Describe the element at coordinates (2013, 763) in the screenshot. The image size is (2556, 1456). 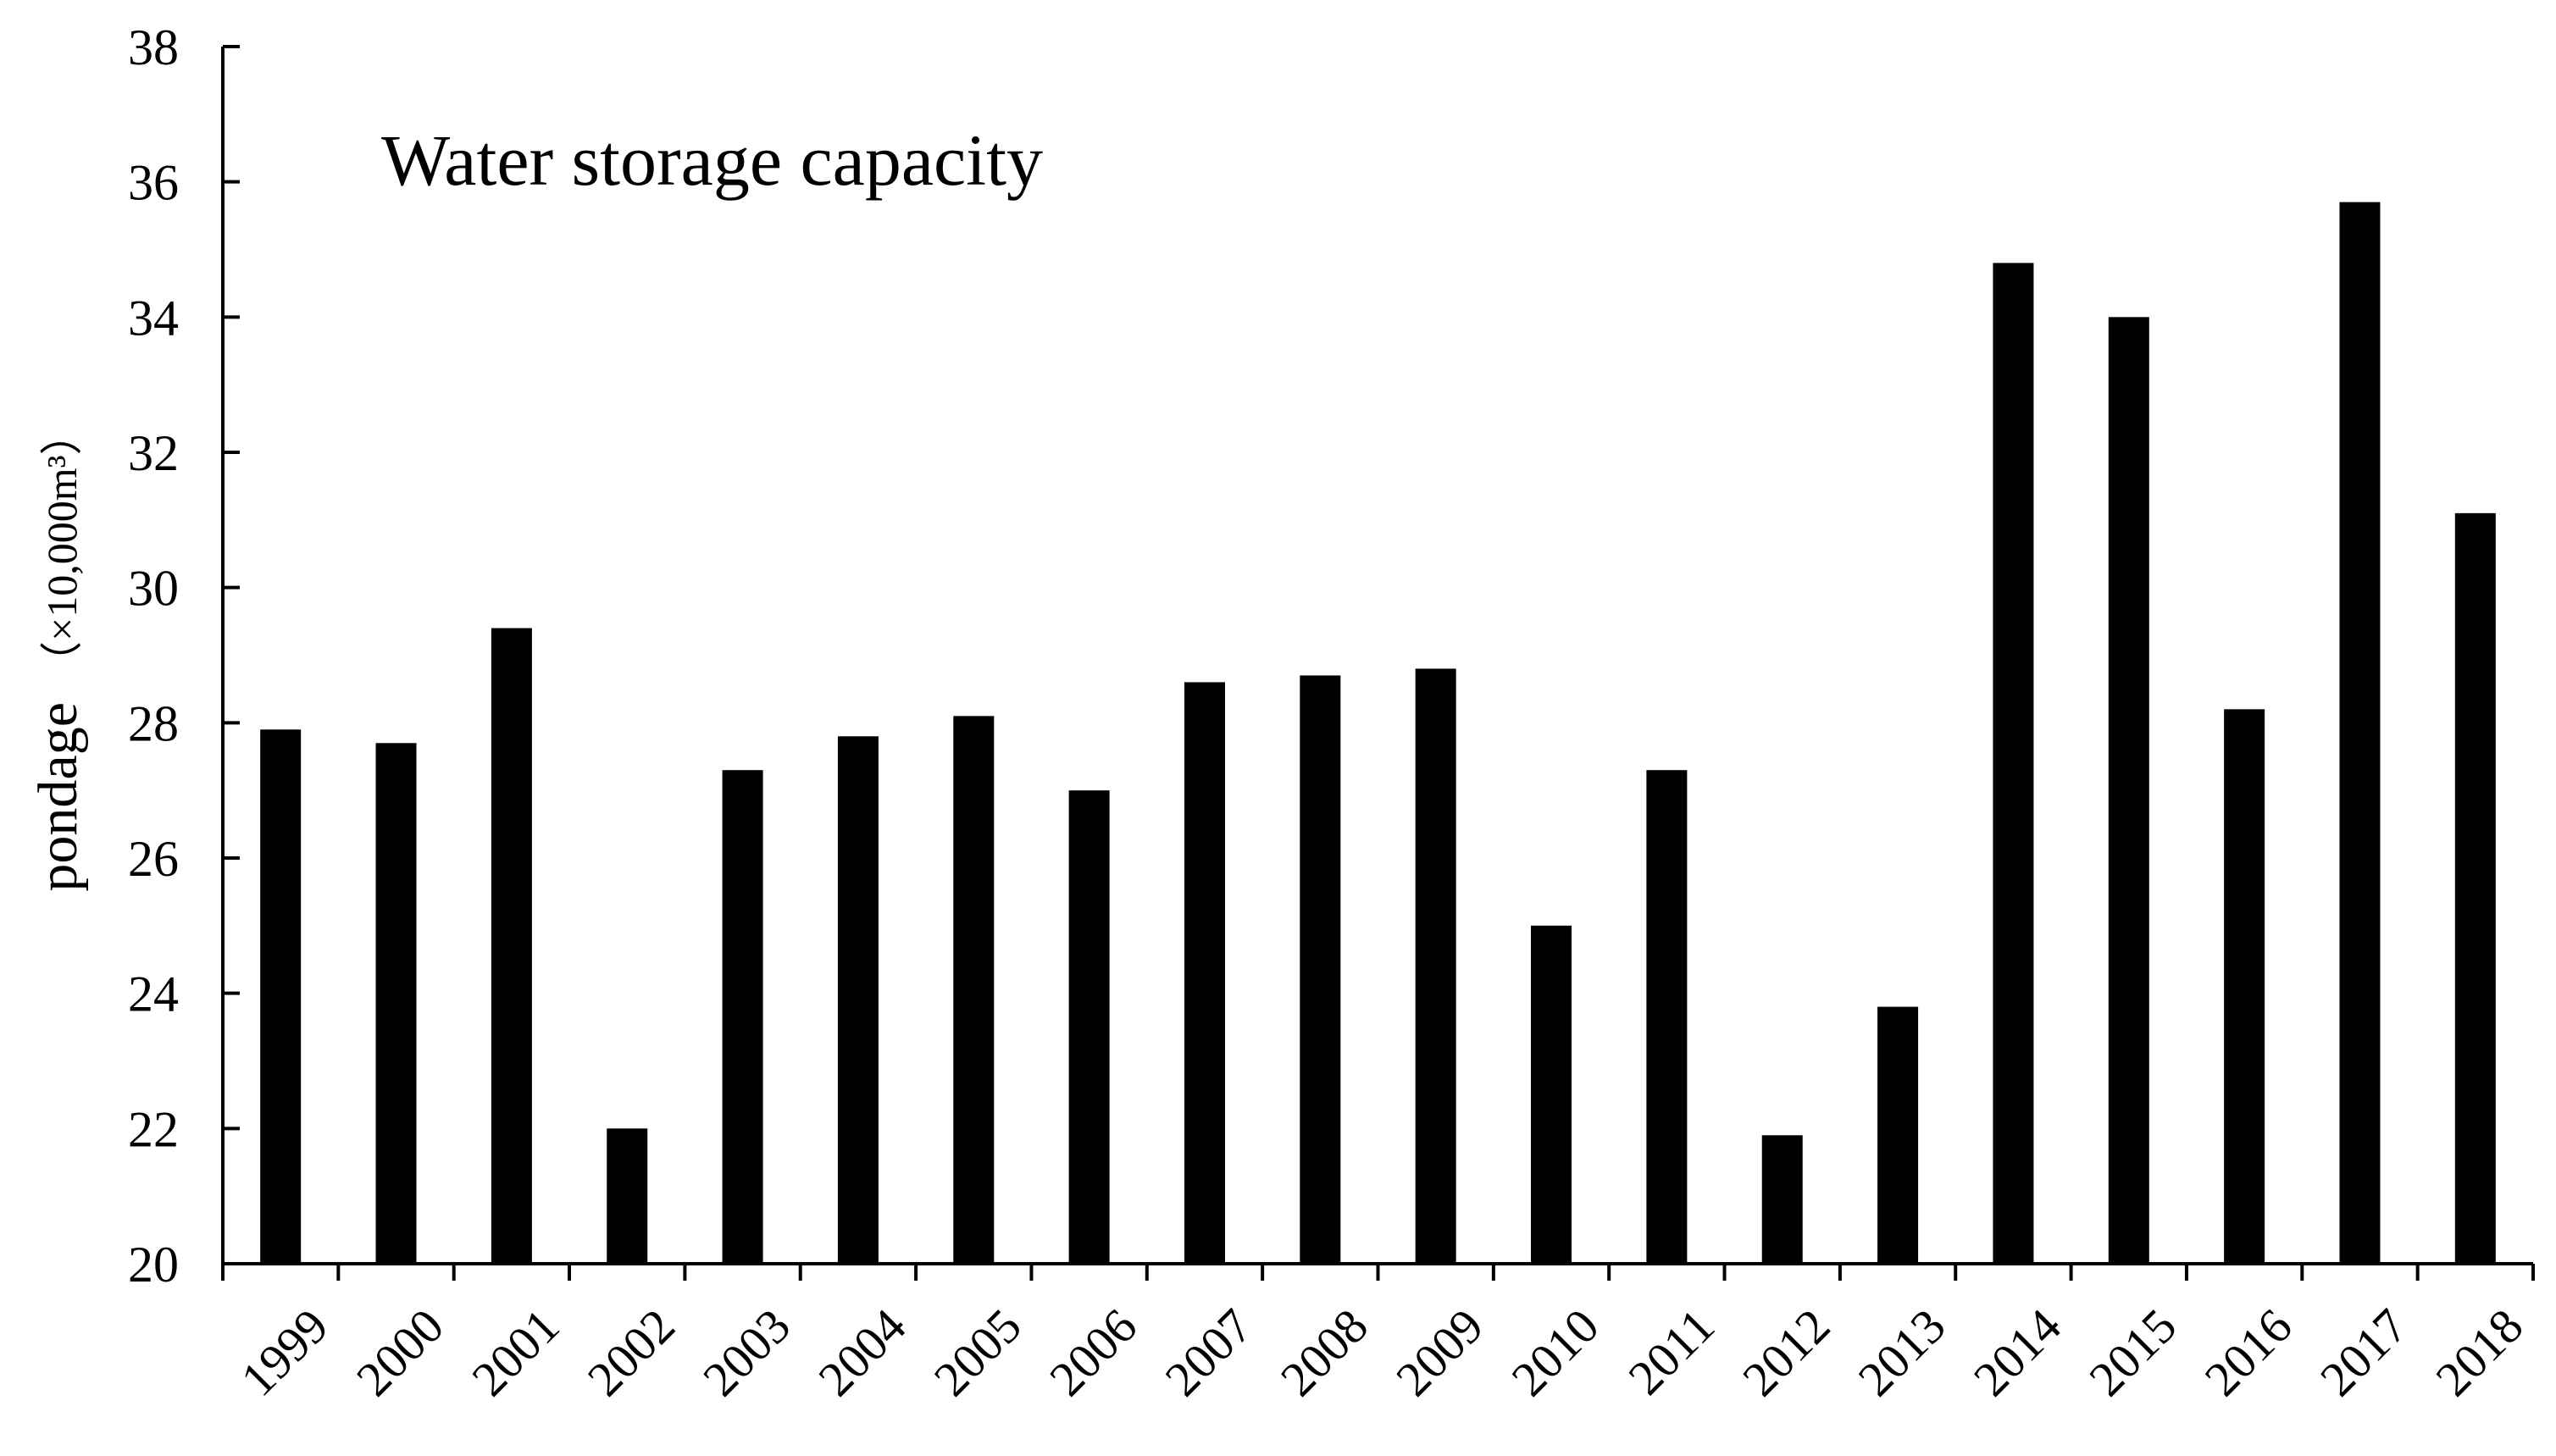
I see `bar-2014` at that location.